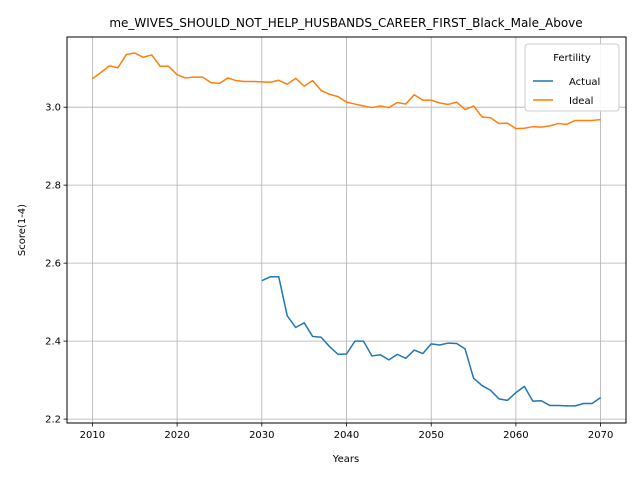 The image size is (640, 480). I want to click on x-tick-label: 2020, so click(176, 435).